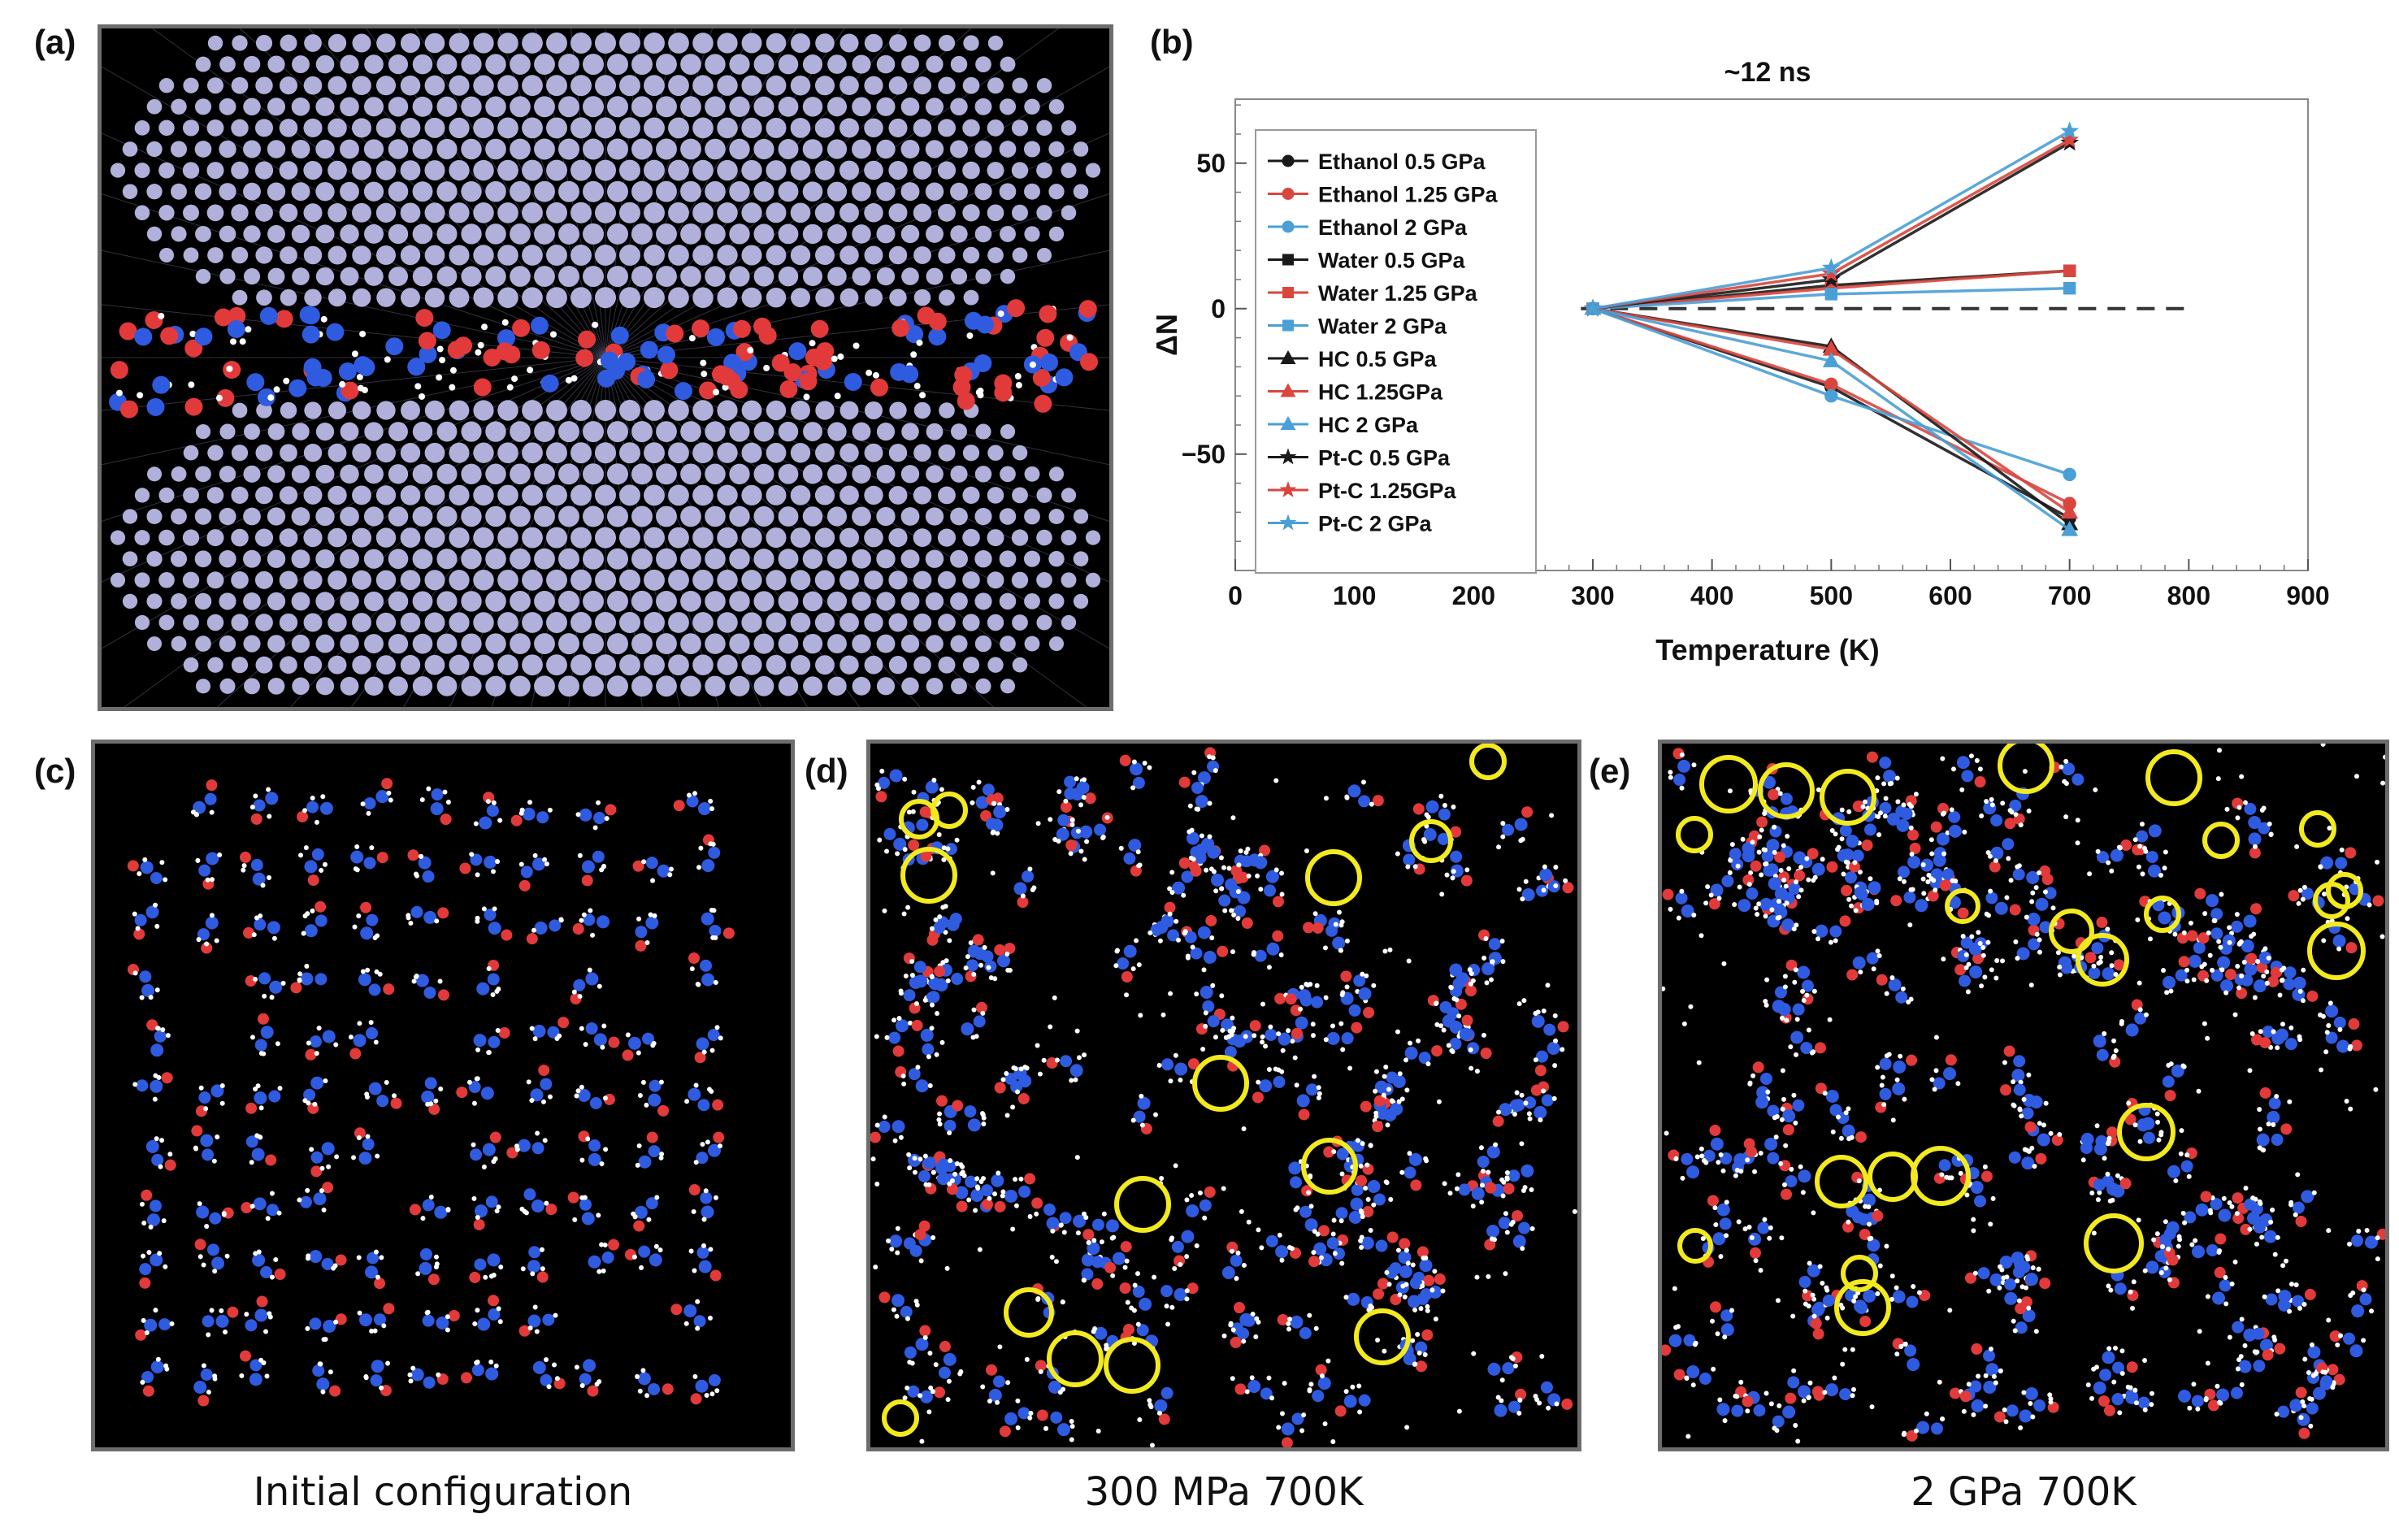 The height and width of the screenshot is (1540, 2399). I want to click on legend-entry: HC 0.5 GPa, so click(1378, 359).